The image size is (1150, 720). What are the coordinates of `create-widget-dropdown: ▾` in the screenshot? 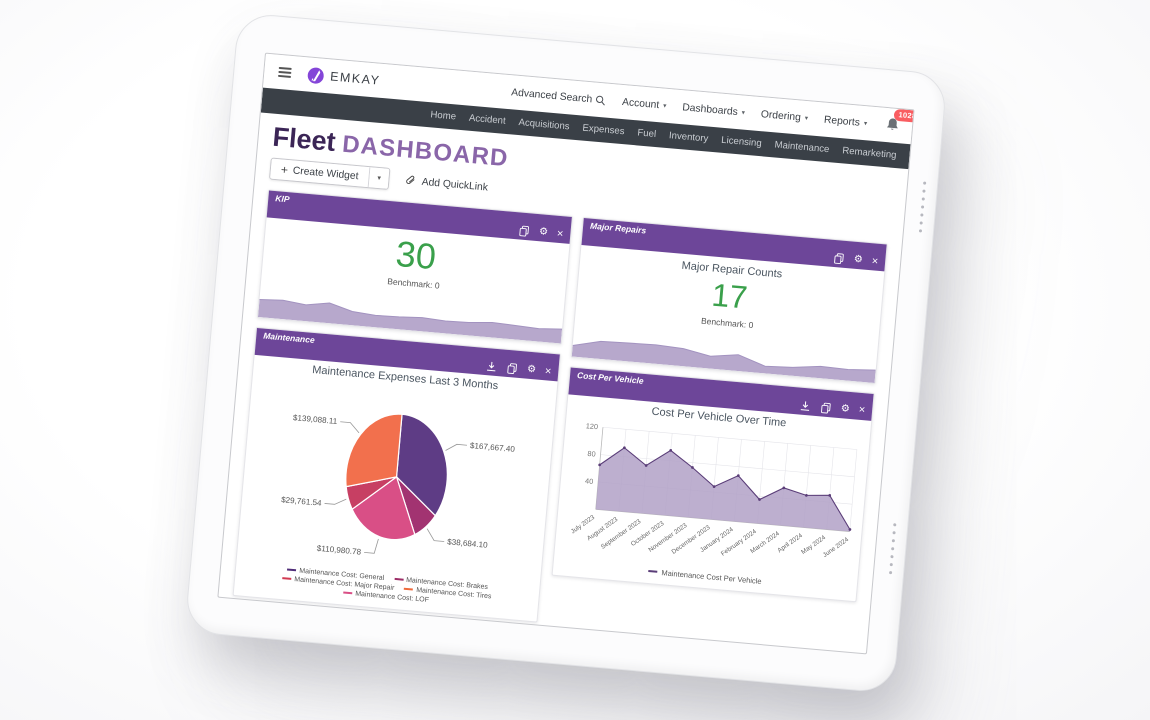 It's located at (379, 178).